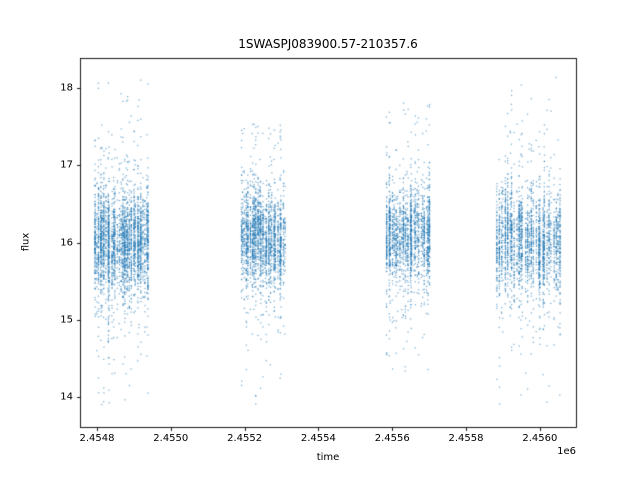  I want to click on y-tick-label: 16, so click(66, 242).